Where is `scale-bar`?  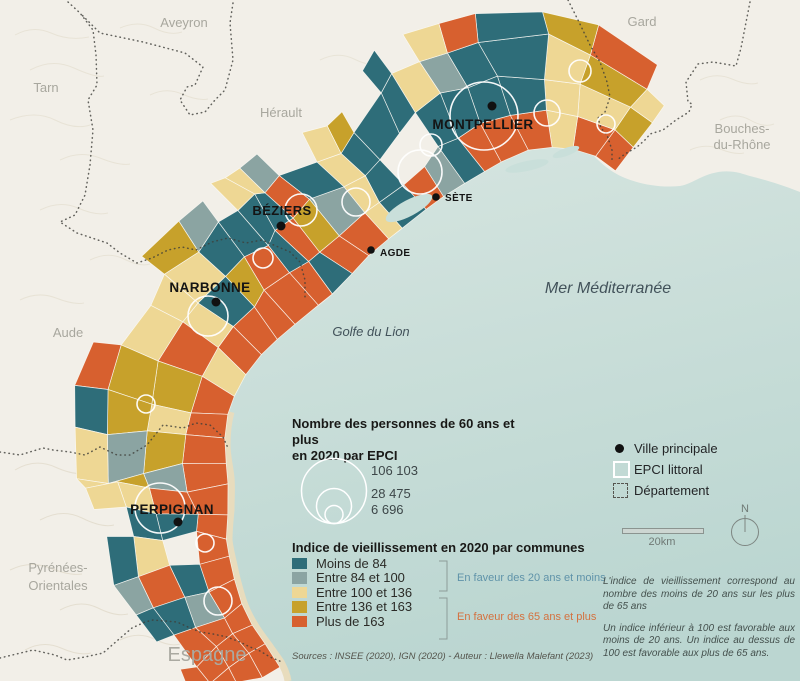 scale-bar is located at coordinates (663, 531).